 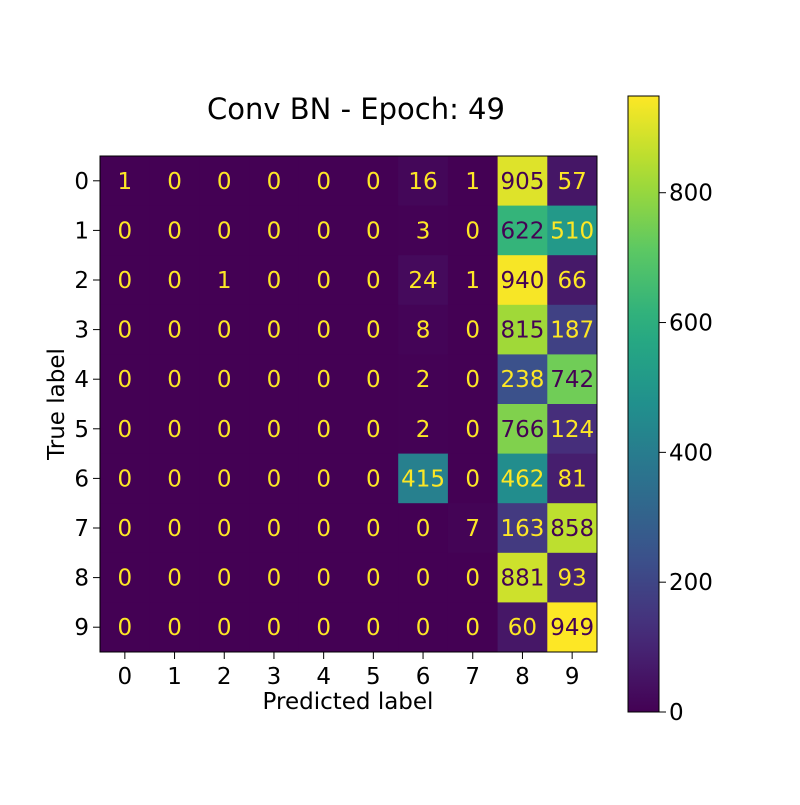 I want to click on colorbar, so click(x=643, y=404).